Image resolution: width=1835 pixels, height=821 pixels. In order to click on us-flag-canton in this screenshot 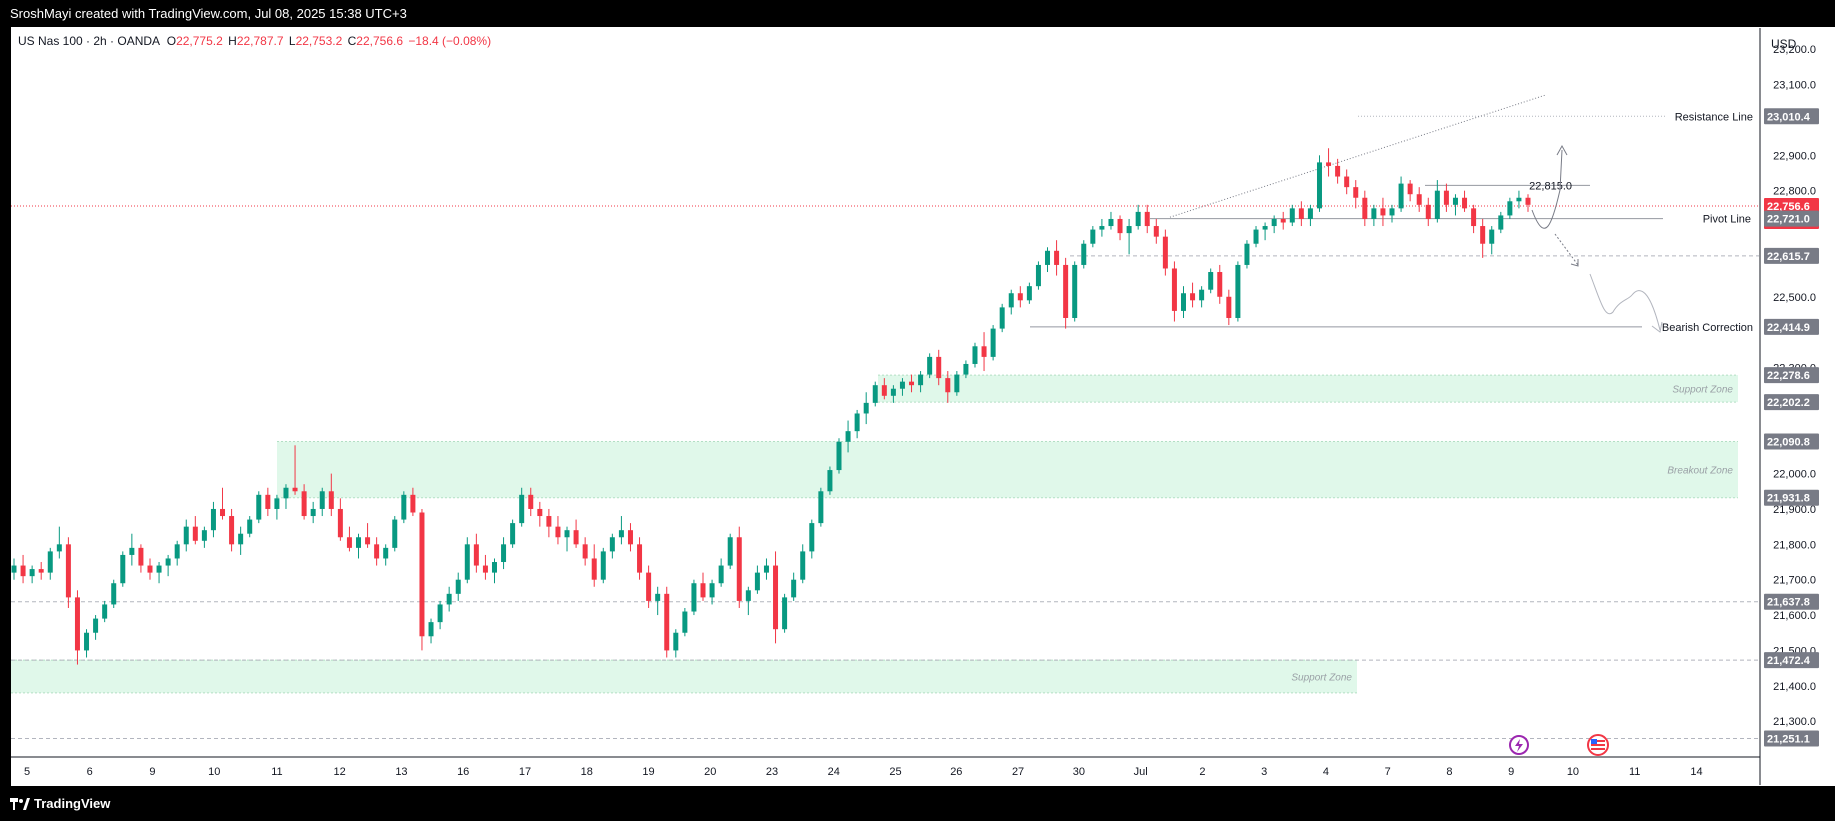, I will do `click(1594, 741)`.